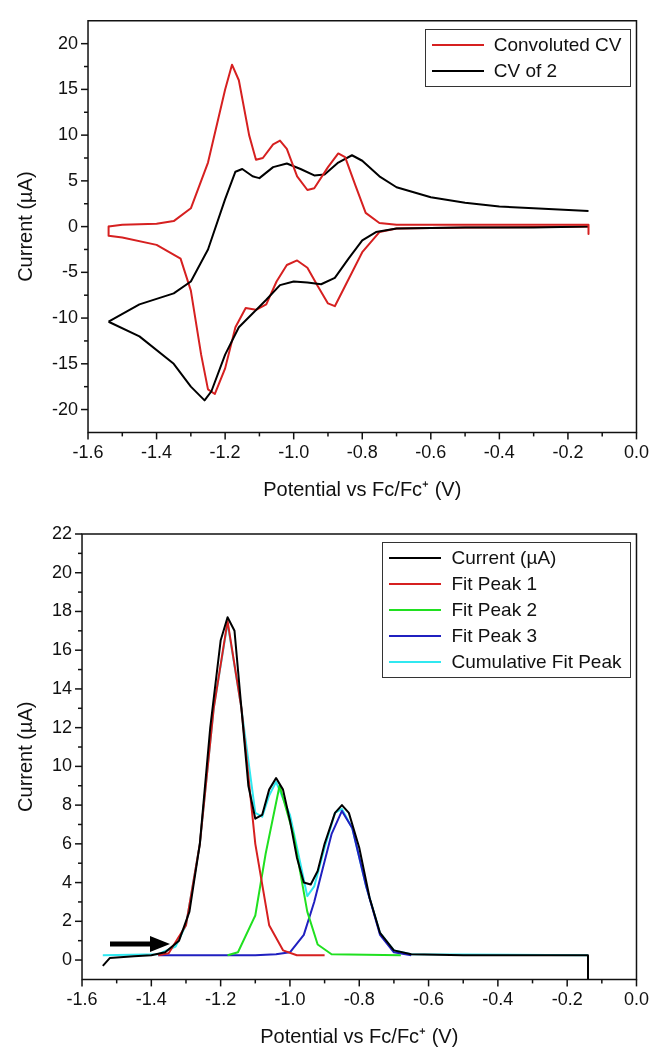  What do you see at coordinates (70, 271) in the screenshot?
I see `y-tick-label: -5` at bounding box center [70, 271].